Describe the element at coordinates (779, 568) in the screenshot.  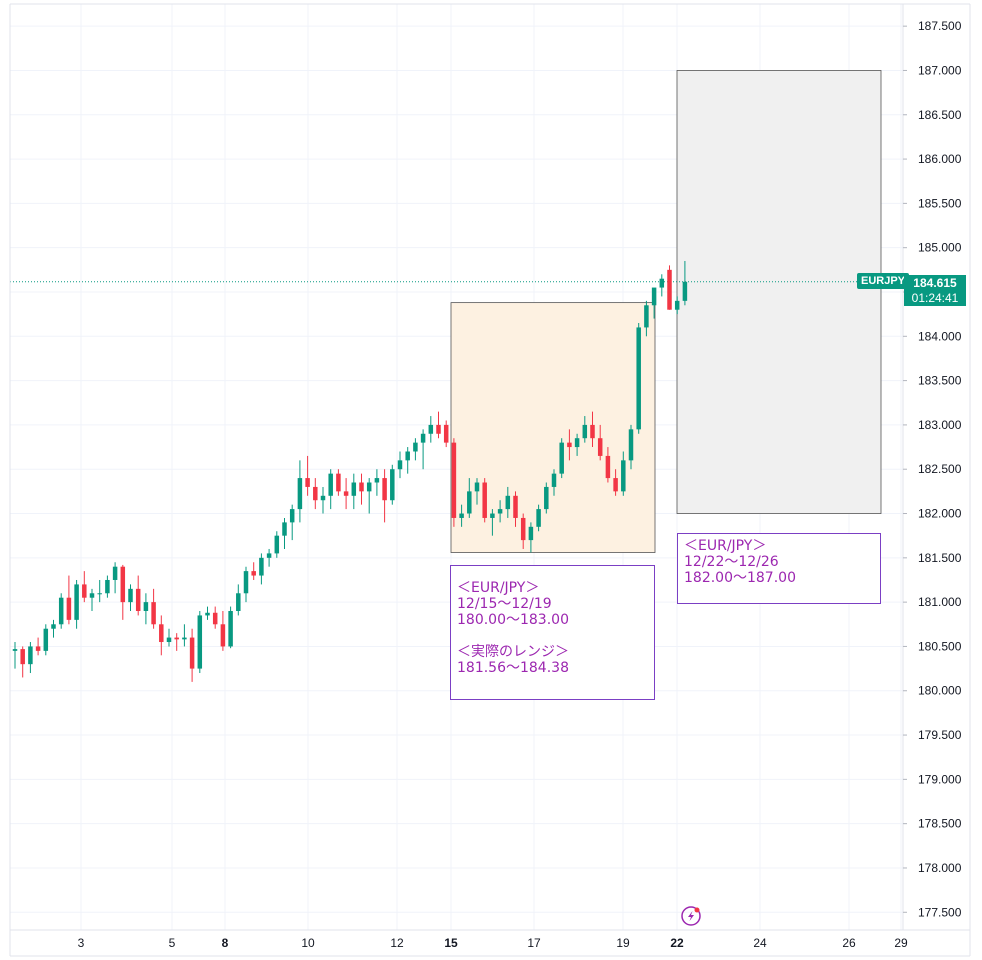
I see `annotation-week-2: ＜EUR/JPY＞ 12/22〜12/26 182.00〜187.00` at that location.